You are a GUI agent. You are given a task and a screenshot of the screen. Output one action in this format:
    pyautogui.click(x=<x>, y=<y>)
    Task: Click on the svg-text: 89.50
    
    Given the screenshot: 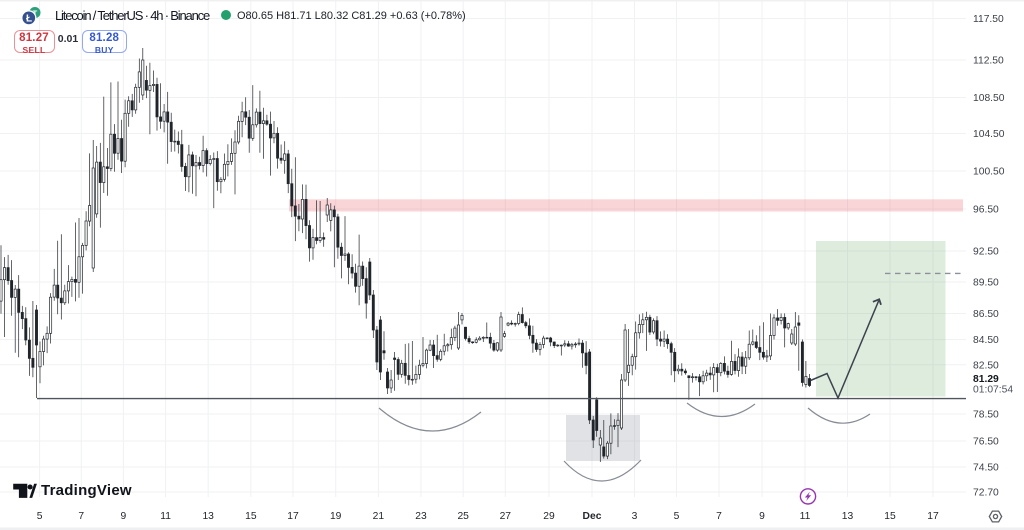 What is the action you would take?
    pyautogui.click(x=986, y=283)
    